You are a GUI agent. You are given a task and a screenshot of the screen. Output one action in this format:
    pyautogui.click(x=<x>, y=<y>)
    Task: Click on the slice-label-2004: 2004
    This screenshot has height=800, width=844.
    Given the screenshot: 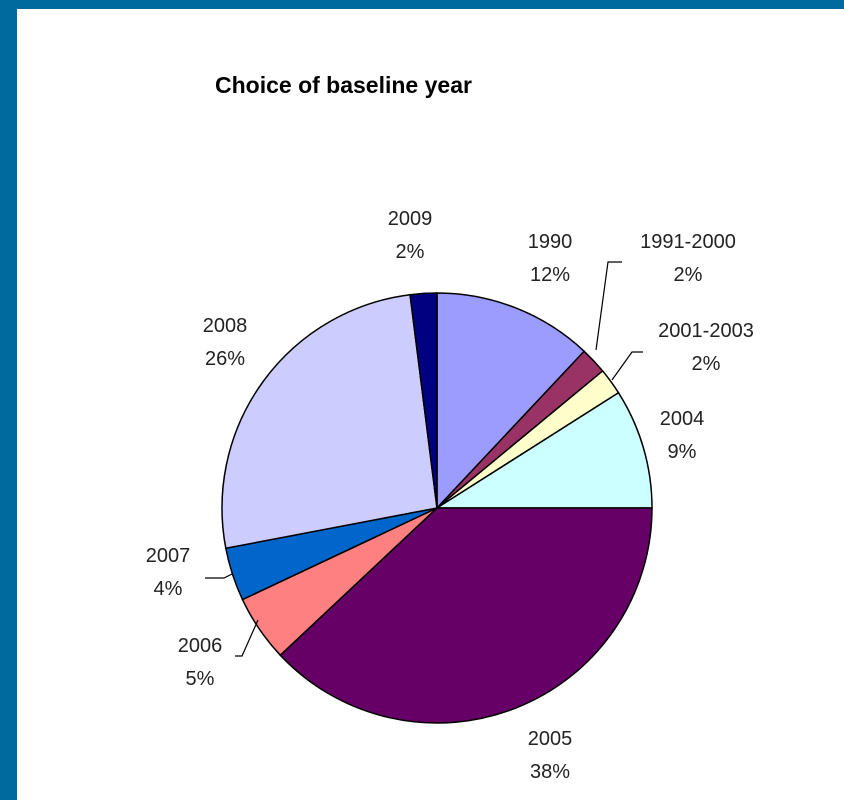 What is the action you would take?
    pyautogui.click(x=682, y=419)
    